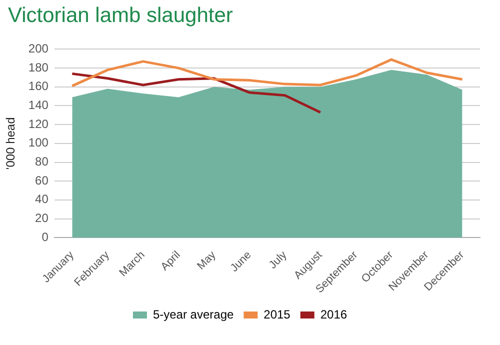 The image size is (500, 345). I want to click on y-tick-label: 120, so click(38, 123).